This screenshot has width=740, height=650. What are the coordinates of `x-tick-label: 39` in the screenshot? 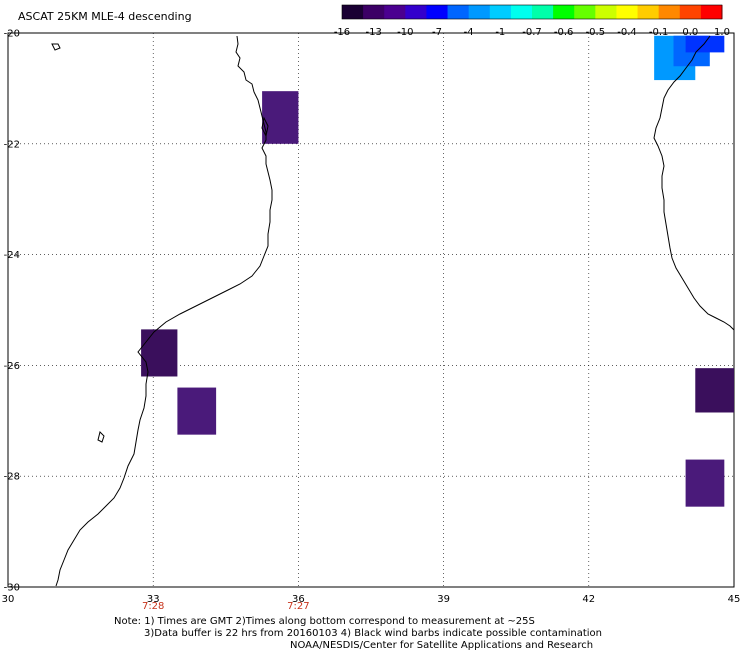 It's located at (443, 599).